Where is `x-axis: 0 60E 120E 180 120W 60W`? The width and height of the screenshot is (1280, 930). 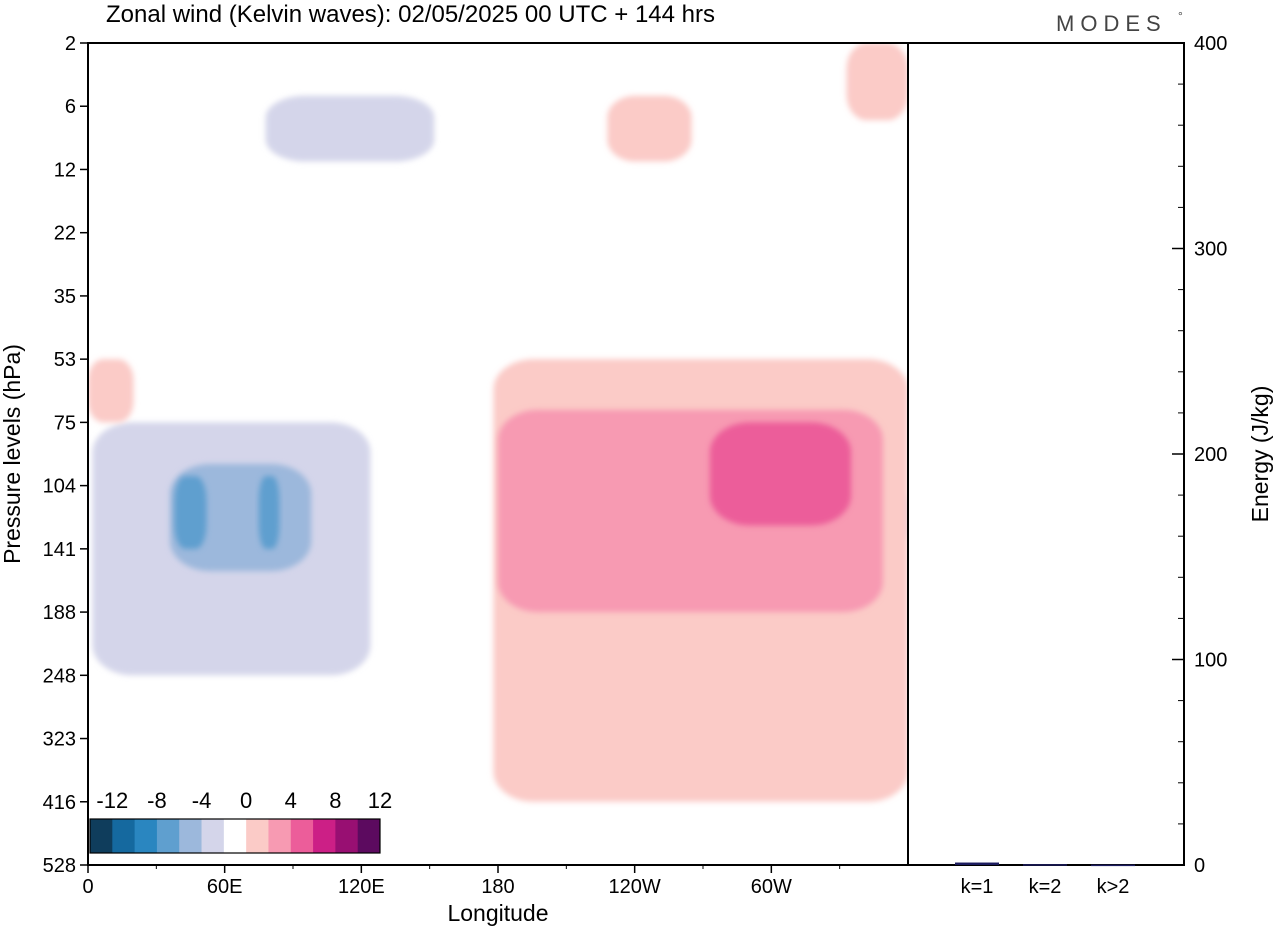 x-axis: 0 60E 120E 180 120W 60W is located at coordinates (461, 881).